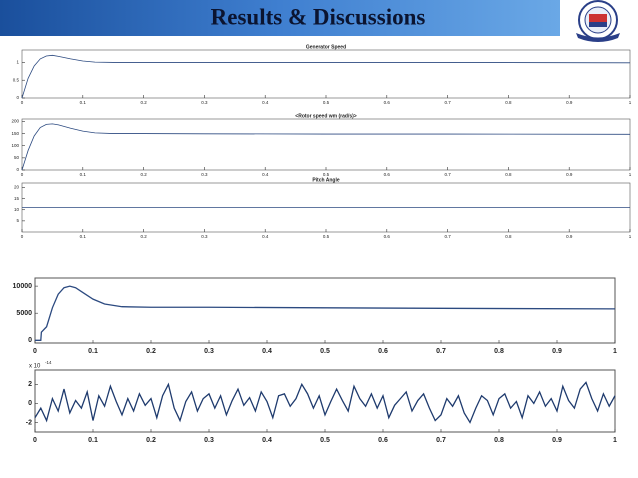 Image resolution: width=638 pixels, height=478 pixels. Describe the element at coordinates (23, 286) in the screenshot. I see `y-tick-label: 10000` at that location.